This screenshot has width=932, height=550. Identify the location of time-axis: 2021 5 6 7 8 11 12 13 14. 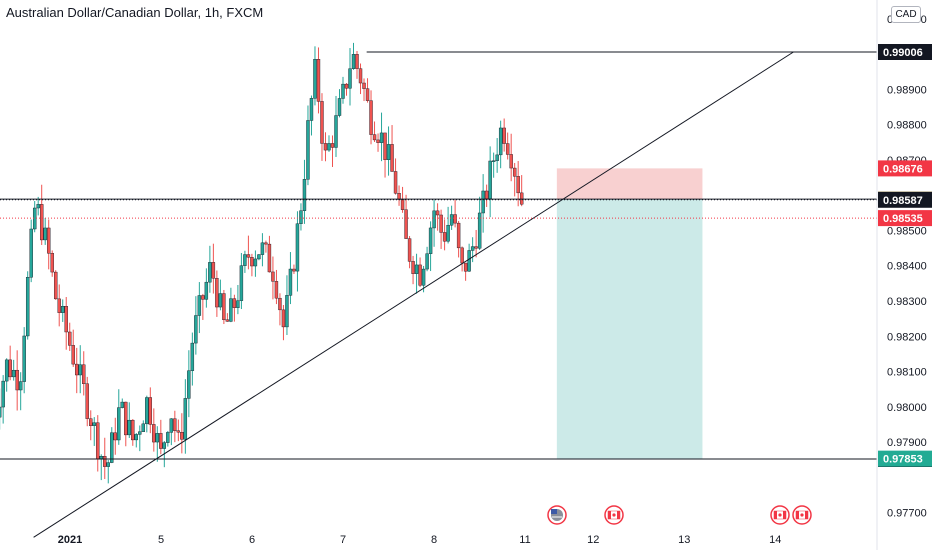
(420, 540).